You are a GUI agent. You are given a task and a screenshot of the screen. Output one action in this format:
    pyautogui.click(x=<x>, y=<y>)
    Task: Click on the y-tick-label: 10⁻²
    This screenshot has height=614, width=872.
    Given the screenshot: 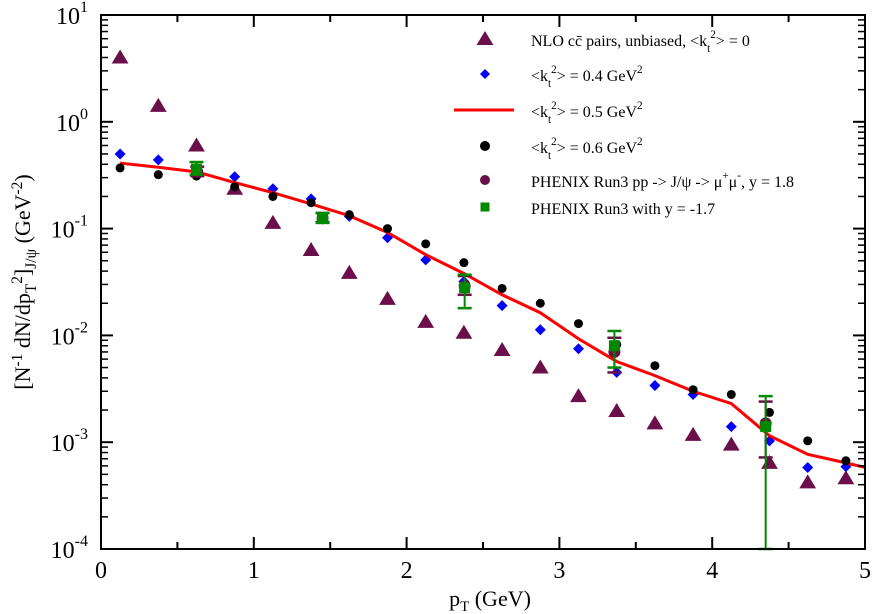 What is the action you would take?
    pyautogui.click(x=69, y=334)
    